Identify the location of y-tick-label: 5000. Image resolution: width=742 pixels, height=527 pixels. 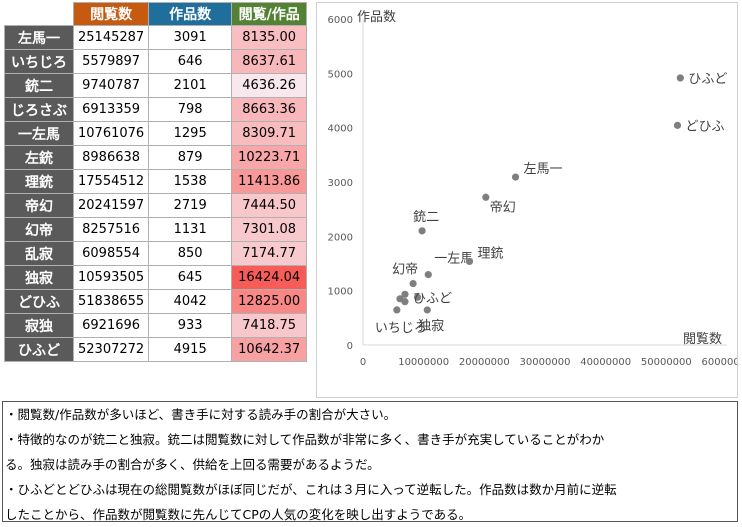
(340, 74).